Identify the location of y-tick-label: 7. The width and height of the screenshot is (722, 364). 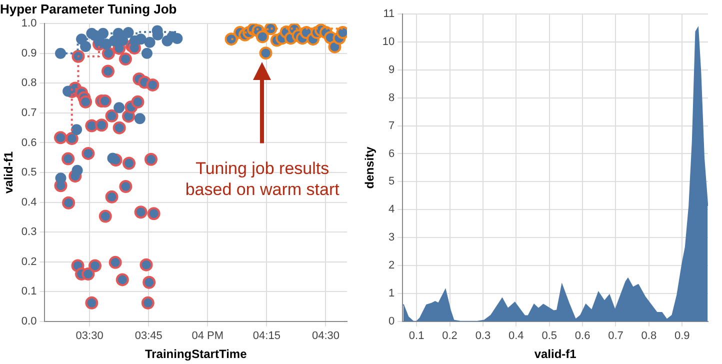
(391, 126).